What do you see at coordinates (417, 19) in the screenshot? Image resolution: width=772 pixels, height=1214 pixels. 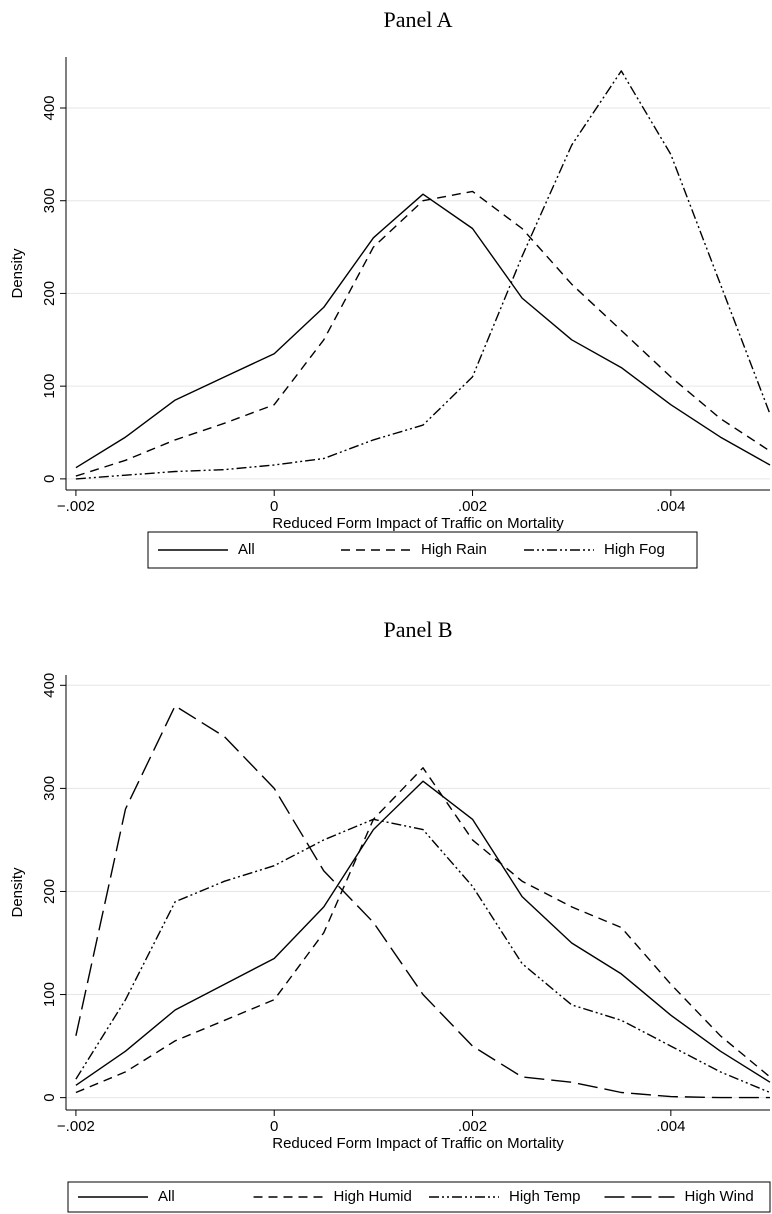 I see `chart-title: Panel A` at bounding box center [417, 19].